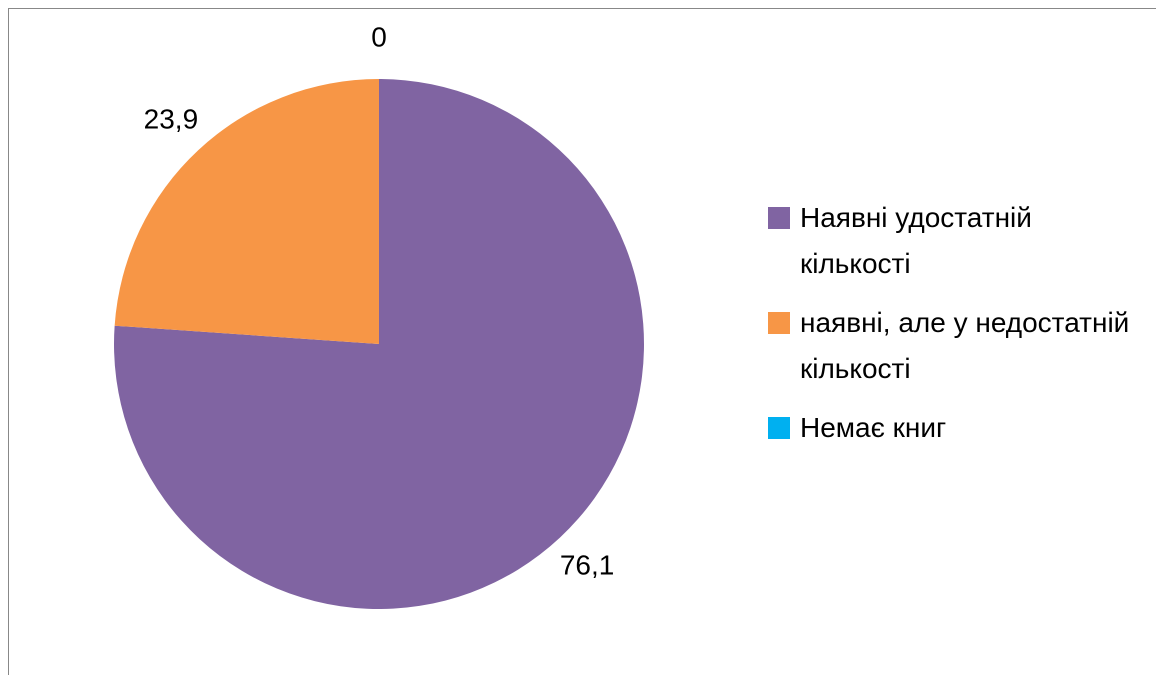 Image resolution: width=1156 pixels, height=675 pixels. What do you see at coordinates (379, 36) in the screenshot?
I see `data-label: 0` at bounding box center [379, 36].